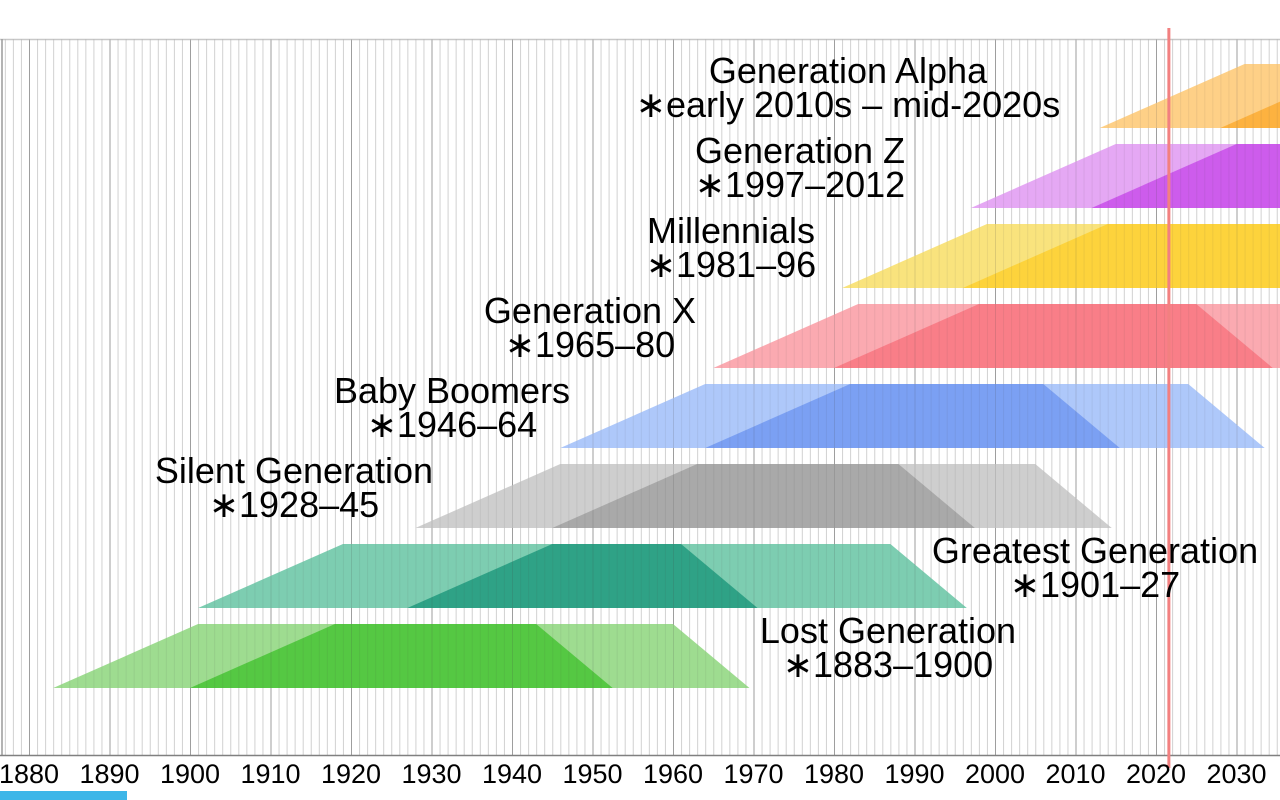 The image size is (1280, 800). What do you see at coordinates (431, 774) in the screenshot?
I see `x-axis-tick-label: 1930` at bounding box center [431, 774].